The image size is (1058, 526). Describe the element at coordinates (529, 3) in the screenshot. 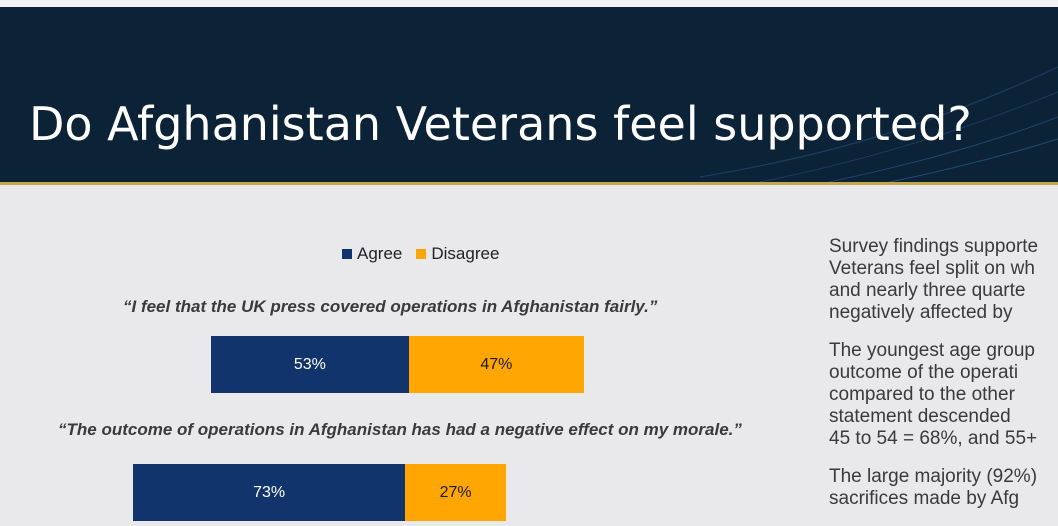

I see `top-strip` at that location.